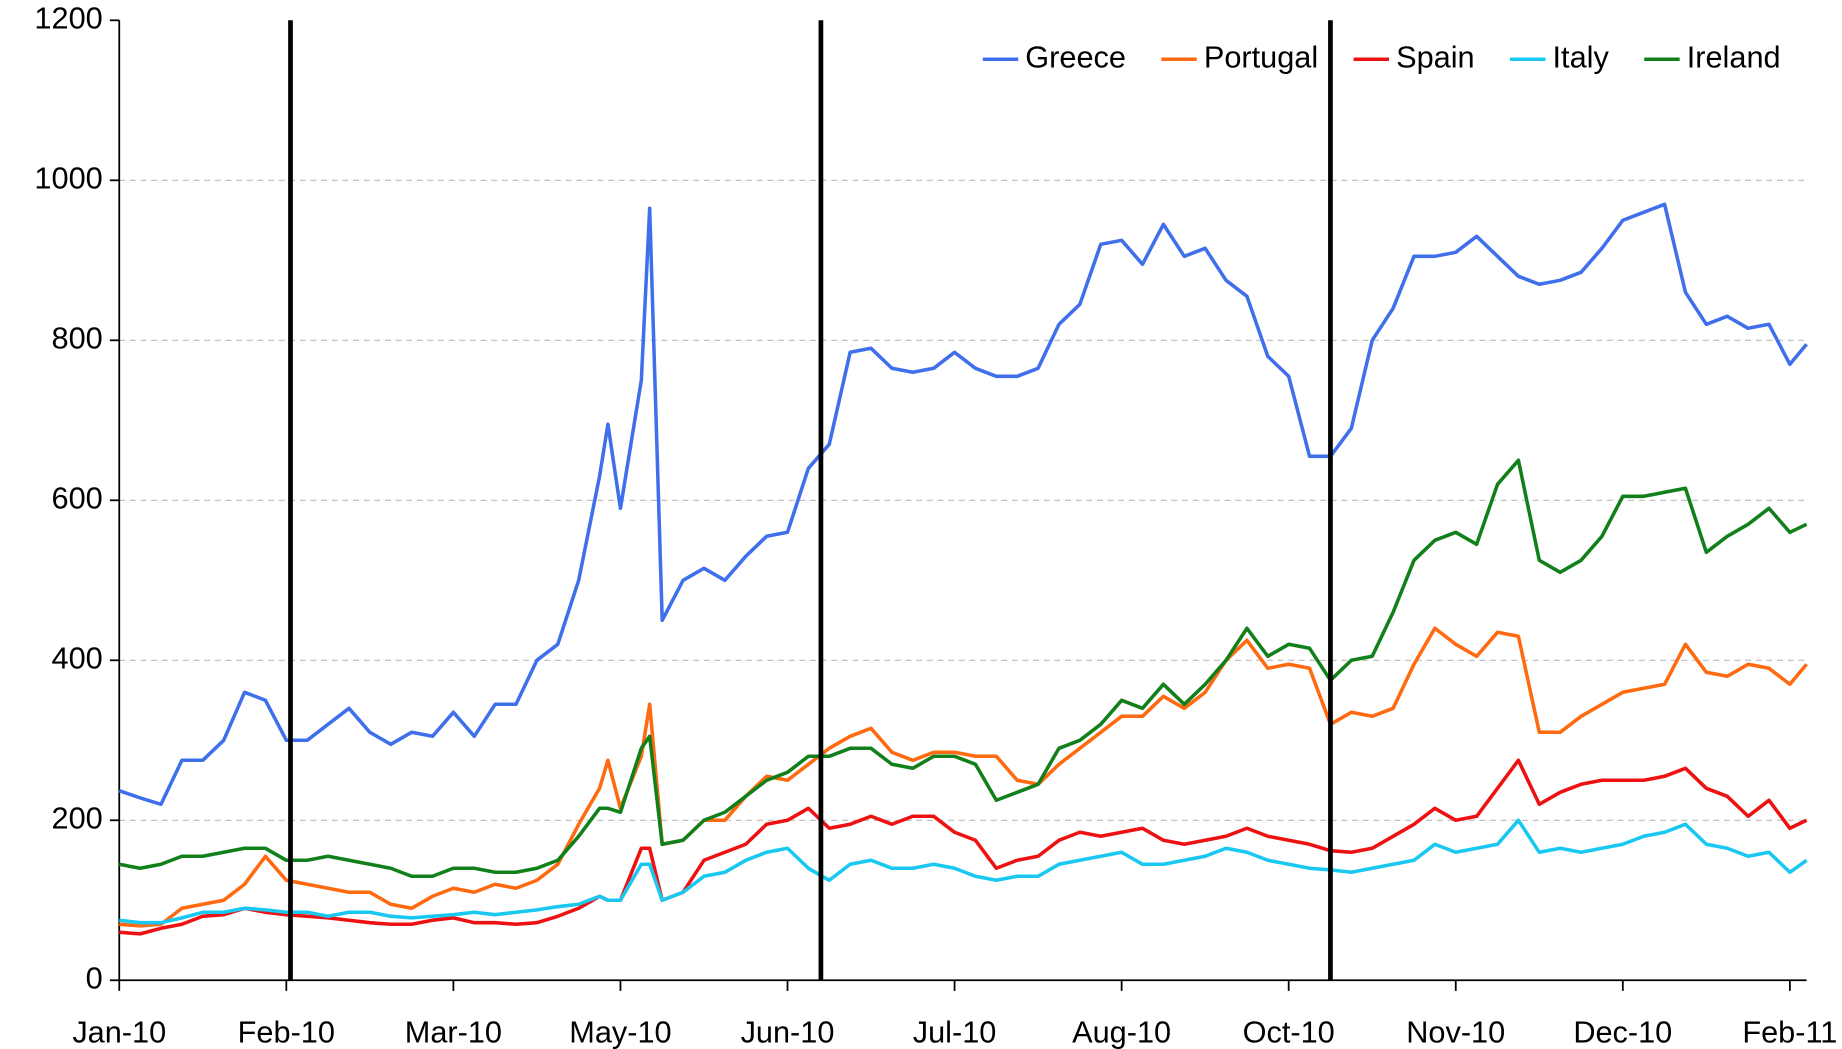 Image resolution: width=1842 pixels, height=1049 pixels. Describe the element at coordinates (119, 1032) in the screenshot. I see `x-tick-label: Jan-10` at that location.